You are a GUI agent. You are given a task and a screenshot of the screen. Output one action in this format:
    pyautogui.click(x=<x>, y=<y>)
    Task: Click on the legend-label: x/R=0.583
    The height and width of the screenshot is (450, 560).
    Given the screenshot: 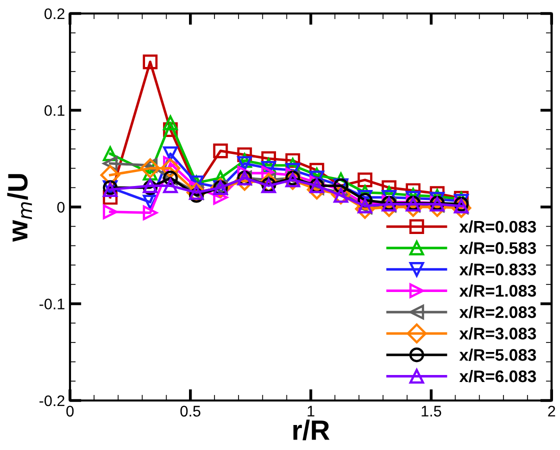 What is the action you would take?
    pyautogui.click(x=497, y=248)
    